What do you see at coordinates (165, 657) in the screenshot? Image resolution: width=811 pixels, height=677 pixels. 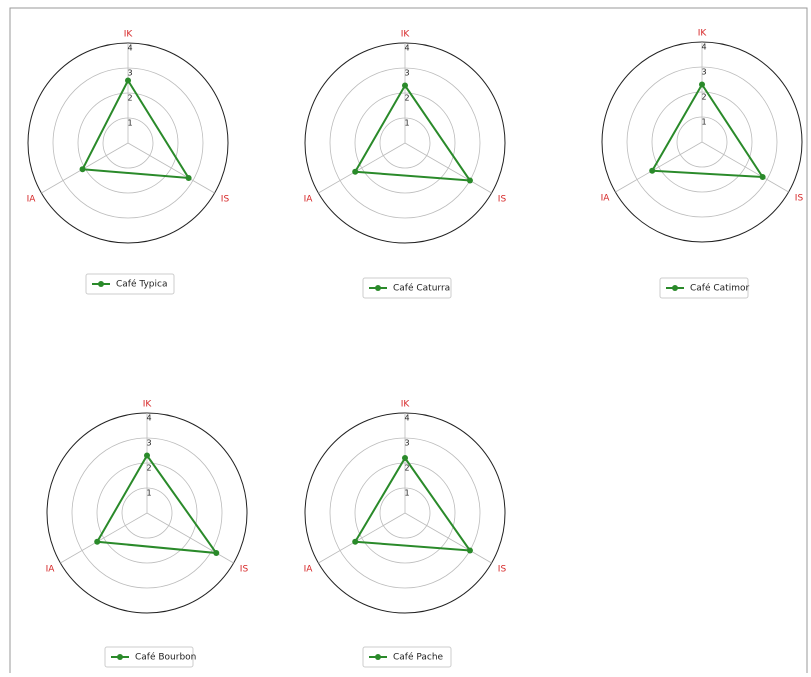 I see `legend-label: Café Bourbon` at bounding box center [165, 657].